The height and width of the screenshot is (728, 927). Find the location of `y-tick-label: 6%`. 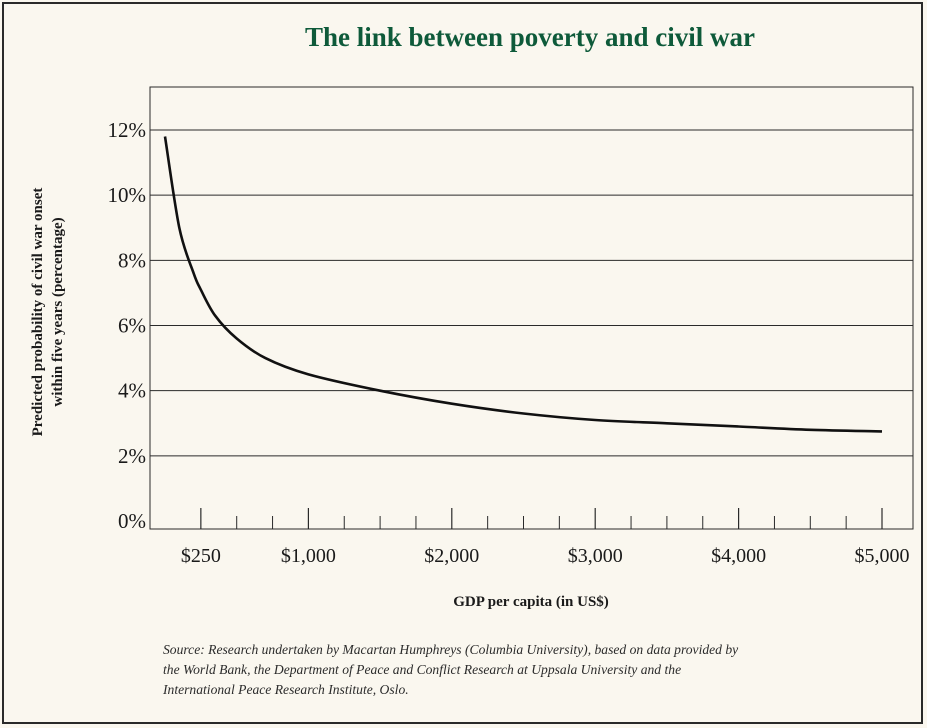

y-tick-label: 6% is located at coordinates (132, 326).